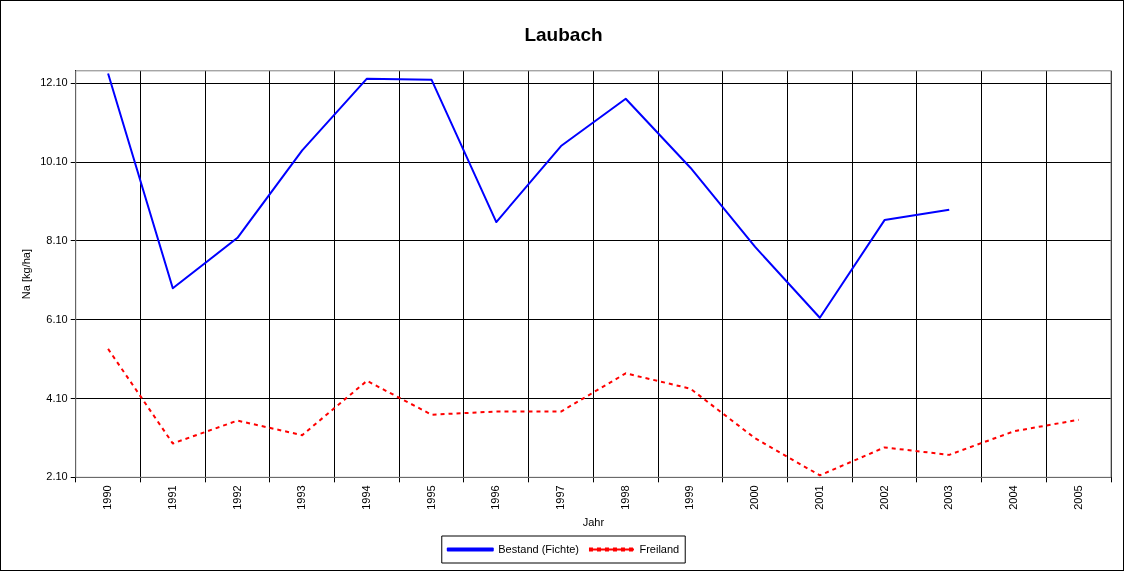  I want to click on y-axis-title: Na [kg/ha], so click(25, 274).